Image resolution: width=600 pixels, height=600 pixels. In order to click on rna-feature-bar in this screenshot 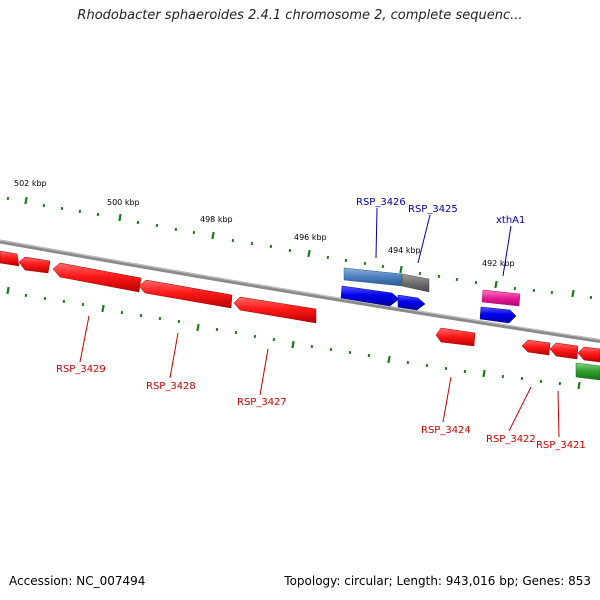, I will do `click(501, 298)`.